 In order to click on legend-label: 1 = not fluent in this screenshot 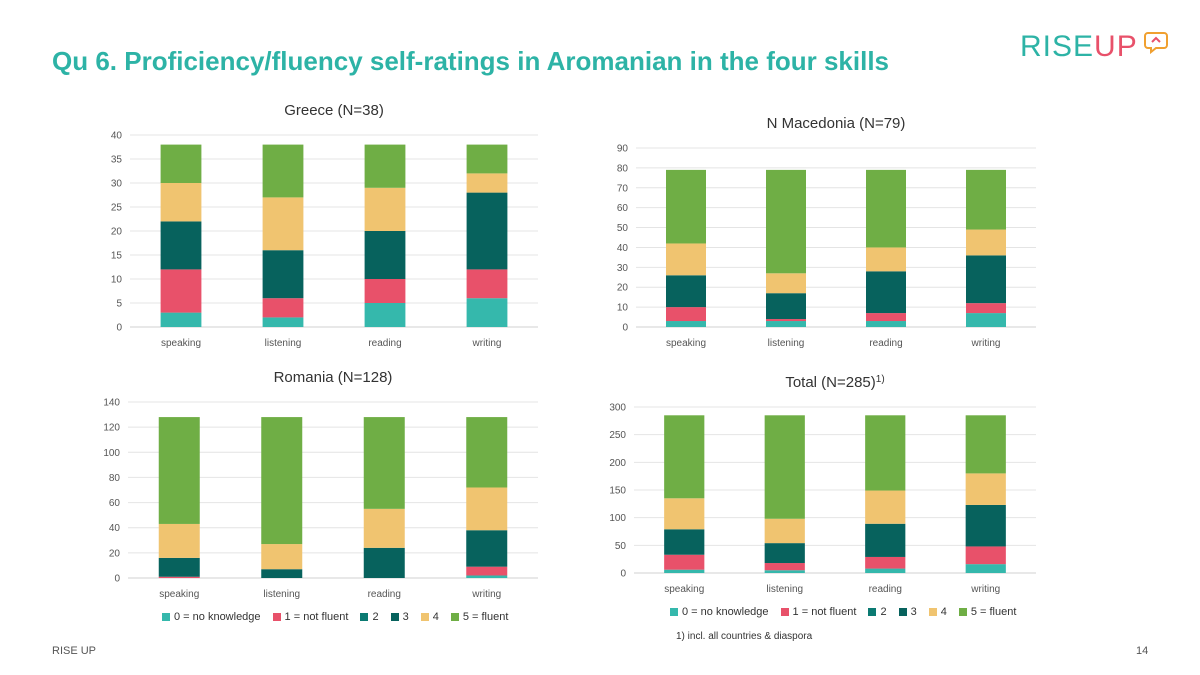, I will do `click(316, 617)`.